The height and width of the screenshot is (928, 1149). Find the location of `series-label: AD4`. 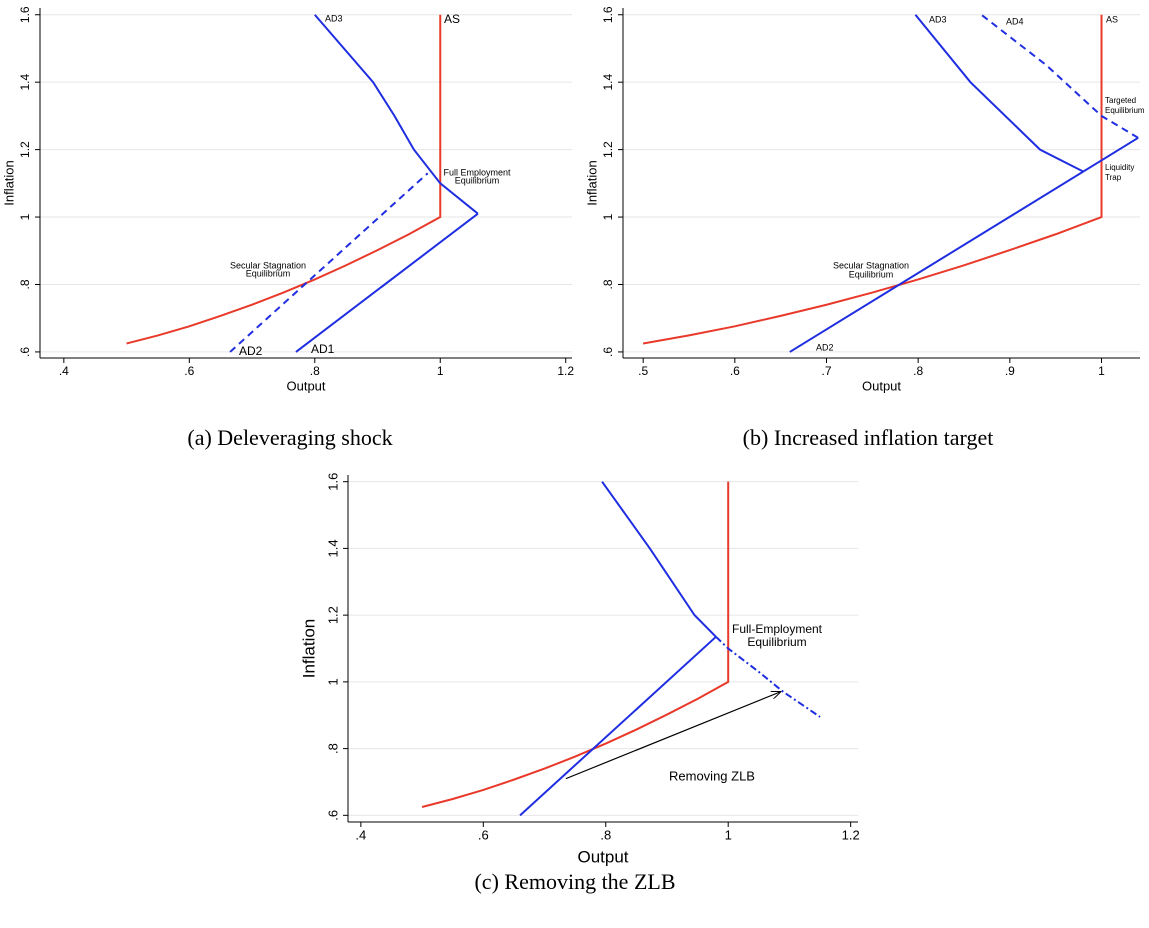

series-label: AD4 is located at coordinates (1015, 21).